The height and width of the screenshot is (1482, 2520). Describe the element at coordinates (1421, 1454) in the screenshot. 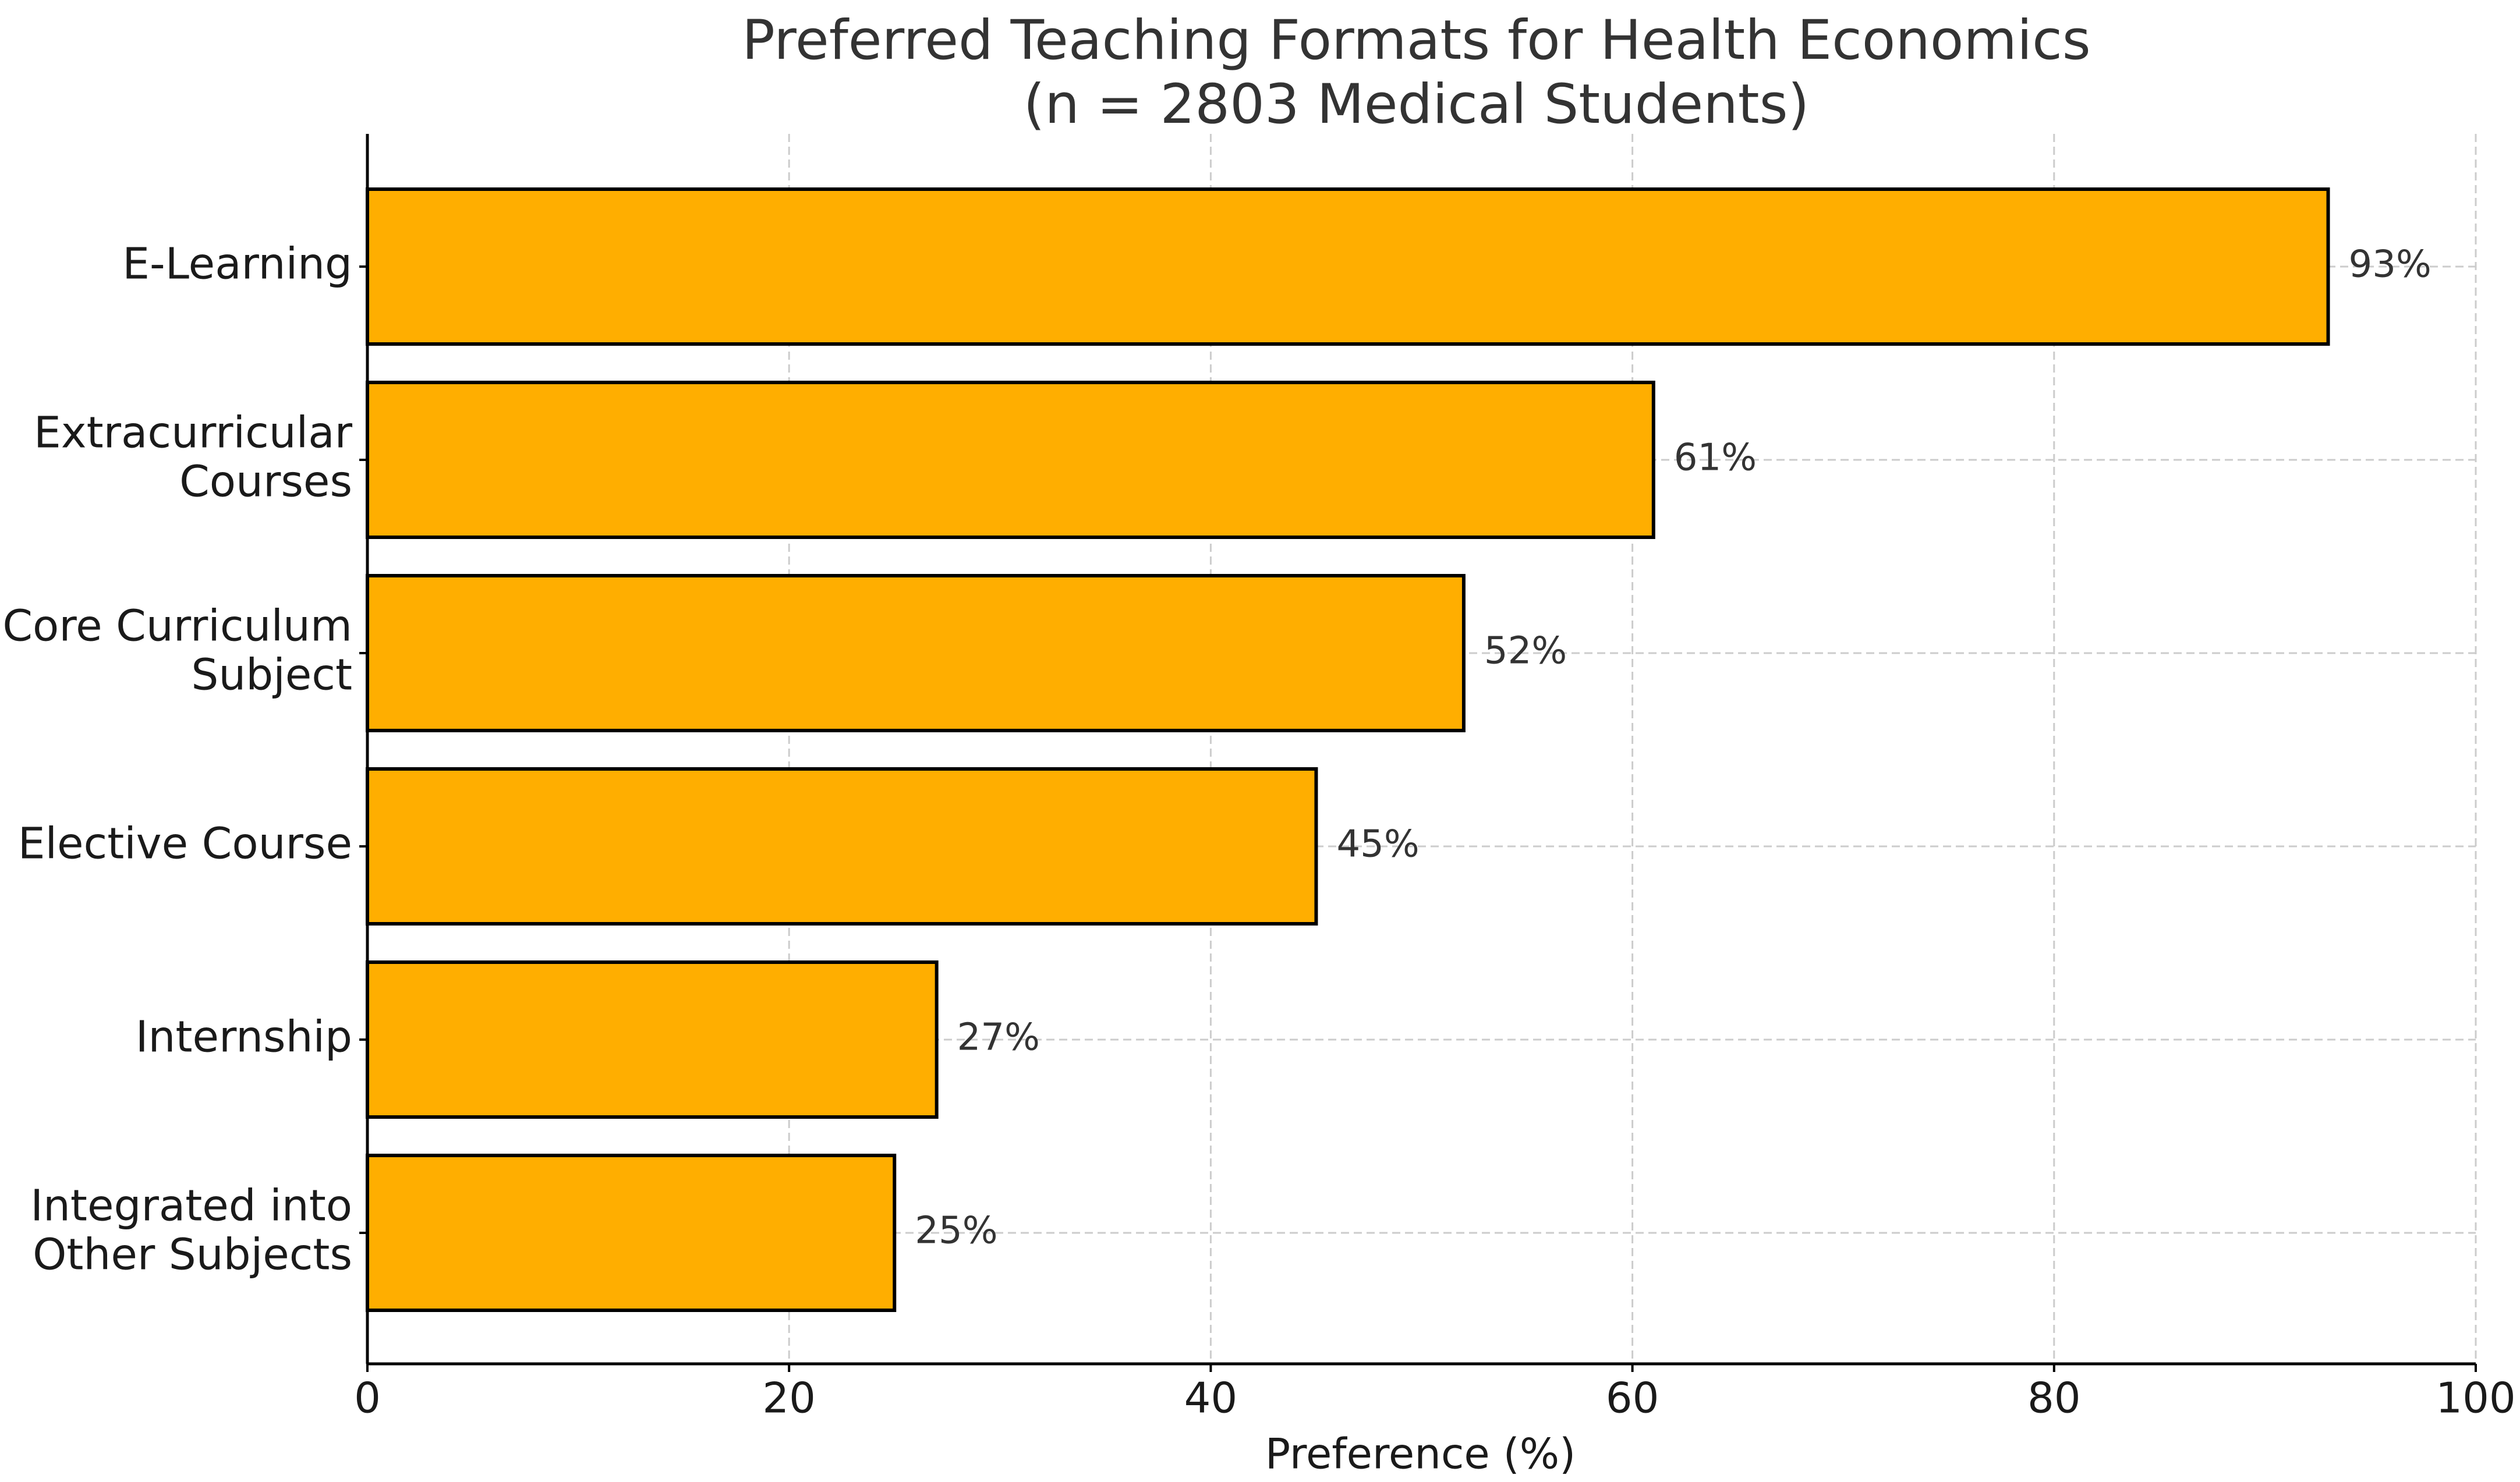

I see `x-axis-title: Preference (%)` at that location.